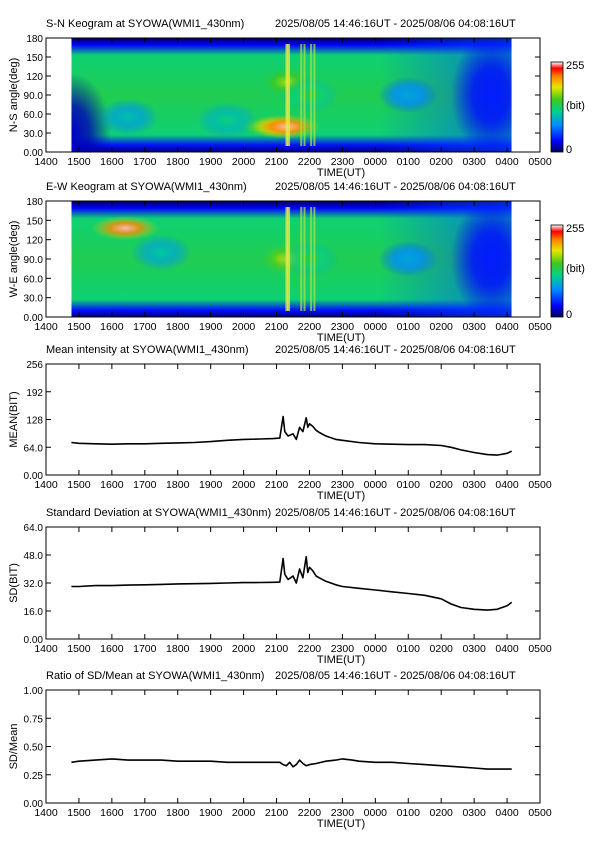 This screenshot has height=842, width=595. Describe the element at coordinates (293, 95) in the screenshot. I see `keogram-image` at that location.